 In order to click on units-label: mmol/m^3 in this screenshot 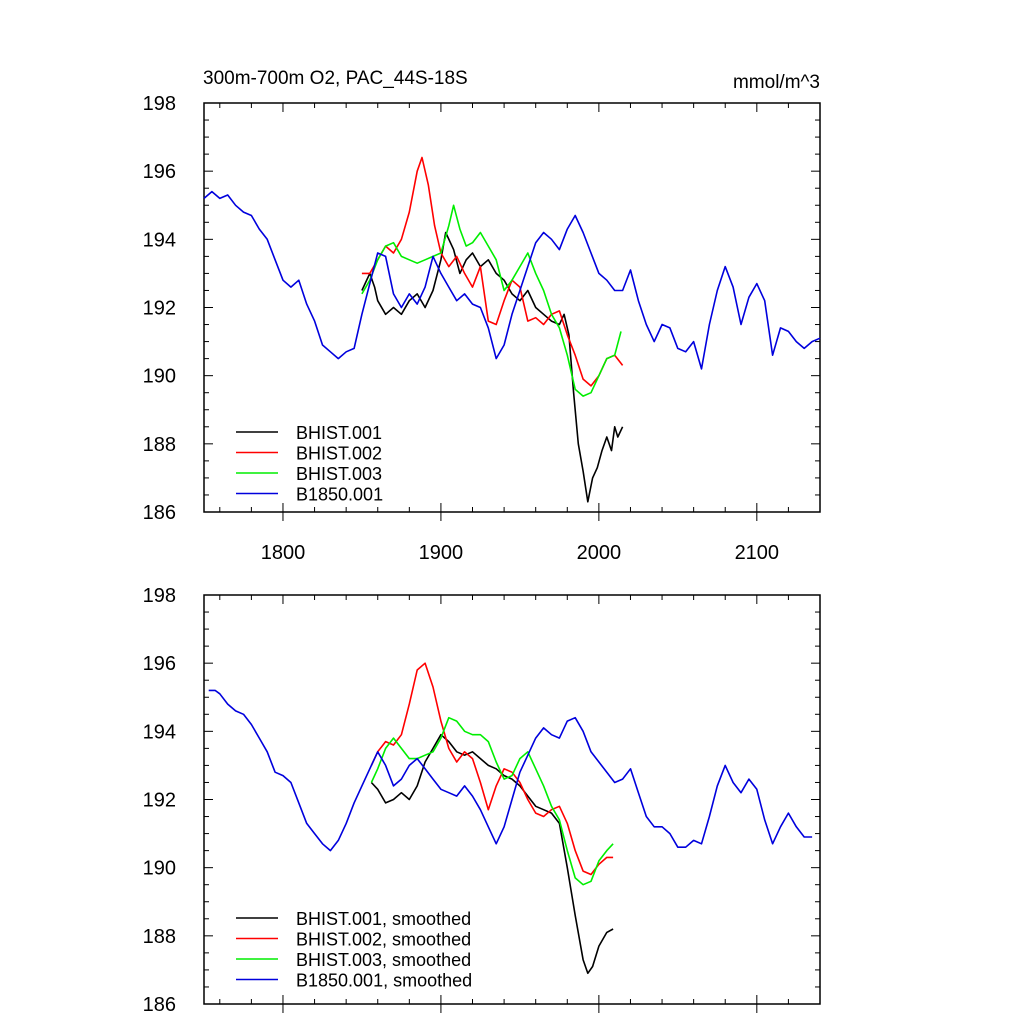, I will do `click(776, 82)`.